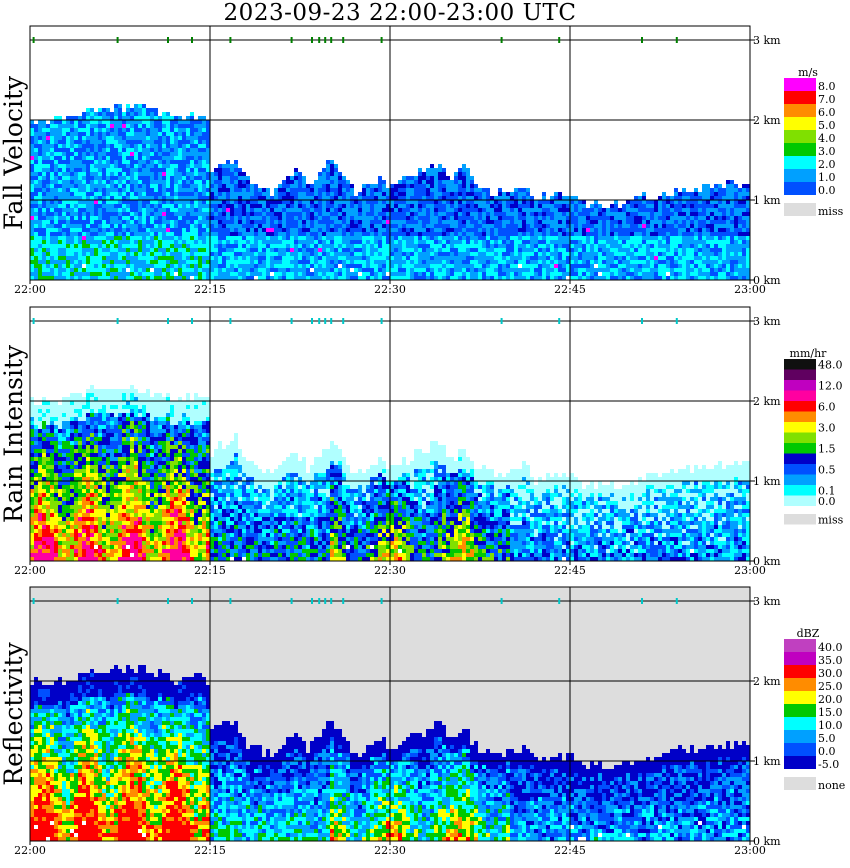 This screenshot has width=850, height=868. Describe the element at coordinates (830, 699) in the screenshot. I see `legend-label: 20.0` at that location.